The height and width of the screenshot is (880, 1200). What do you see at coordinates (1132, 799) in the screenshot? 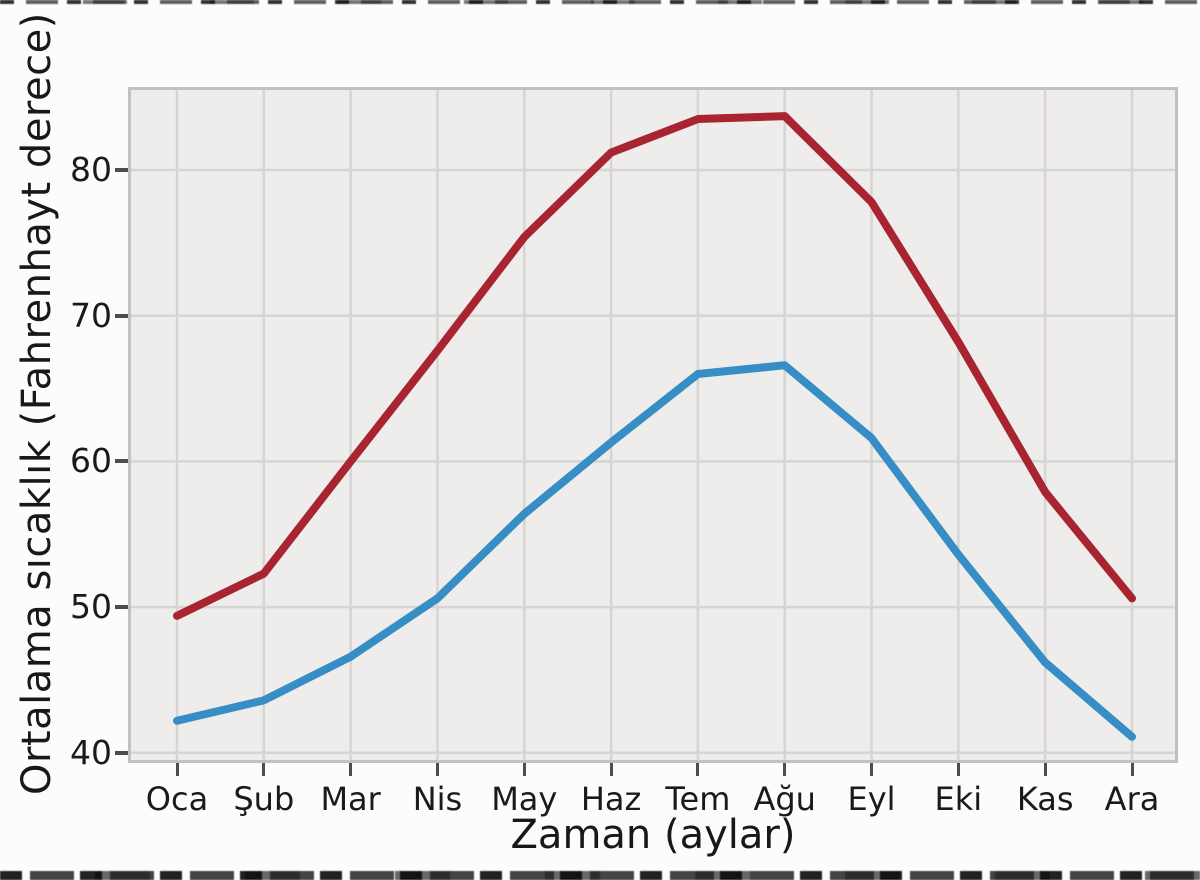
I see `x-tick-label: Ara` at bounding box center [1132, 799].